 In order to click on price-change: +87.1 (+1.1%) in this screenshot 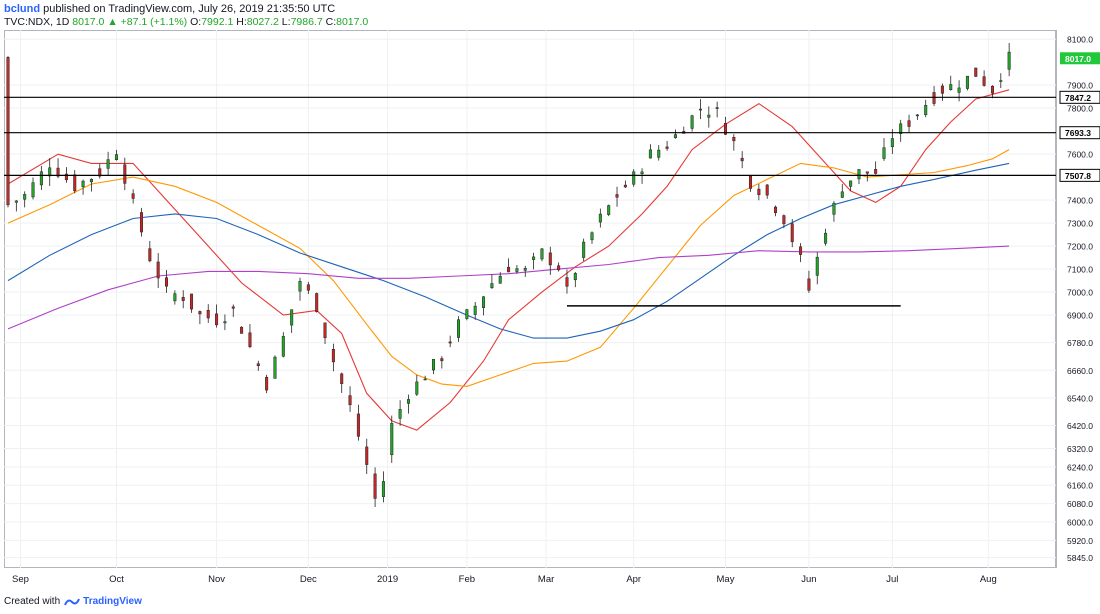, I will do `click(154, 22)`.